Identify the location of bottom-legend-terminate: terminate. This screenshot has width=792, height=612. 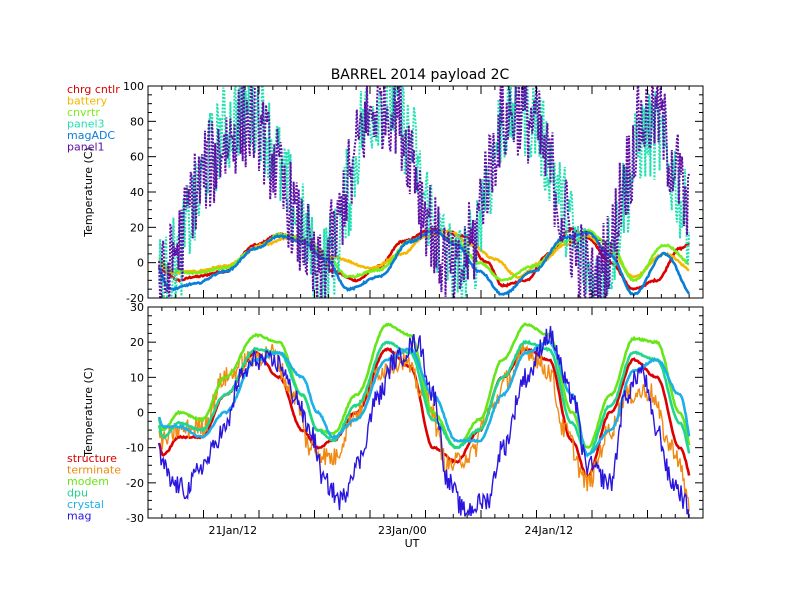
(94, 470).